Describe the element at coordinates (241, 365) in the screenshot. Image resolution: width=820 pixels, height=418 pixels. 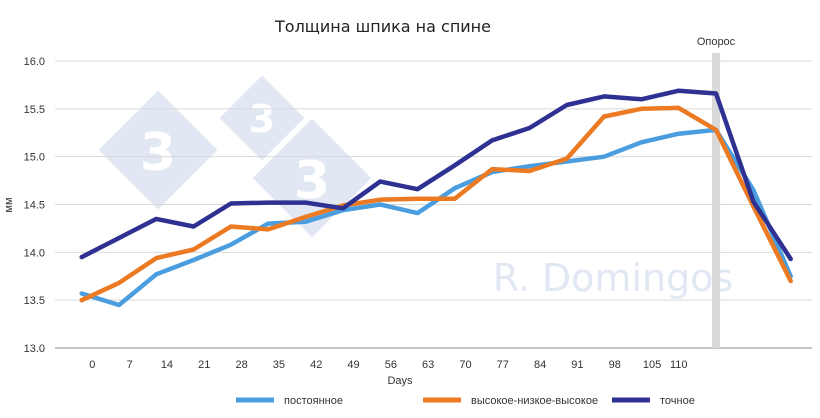
I see `x-tick-label: 28` at that location.